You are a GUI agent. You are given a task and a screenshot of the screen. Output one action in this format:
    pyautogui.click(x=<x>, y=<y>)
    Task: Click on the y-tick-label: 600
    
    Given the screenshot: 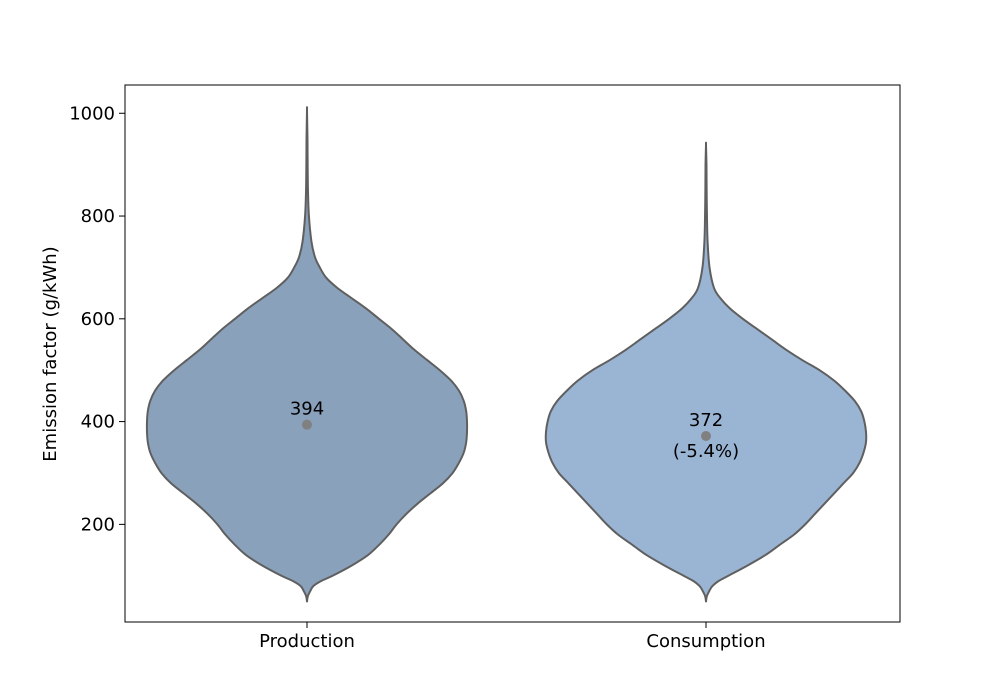 What is the action you would take?
    pyautogui.click(x=98, y=319)
    